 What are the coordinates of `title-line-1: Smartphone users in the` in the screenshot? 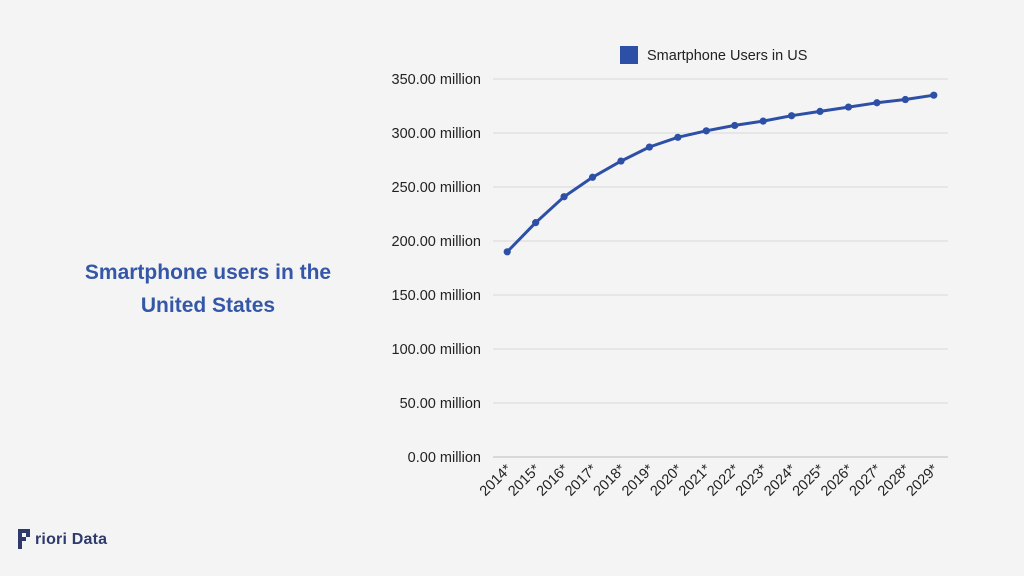 It's located at (208, 272).